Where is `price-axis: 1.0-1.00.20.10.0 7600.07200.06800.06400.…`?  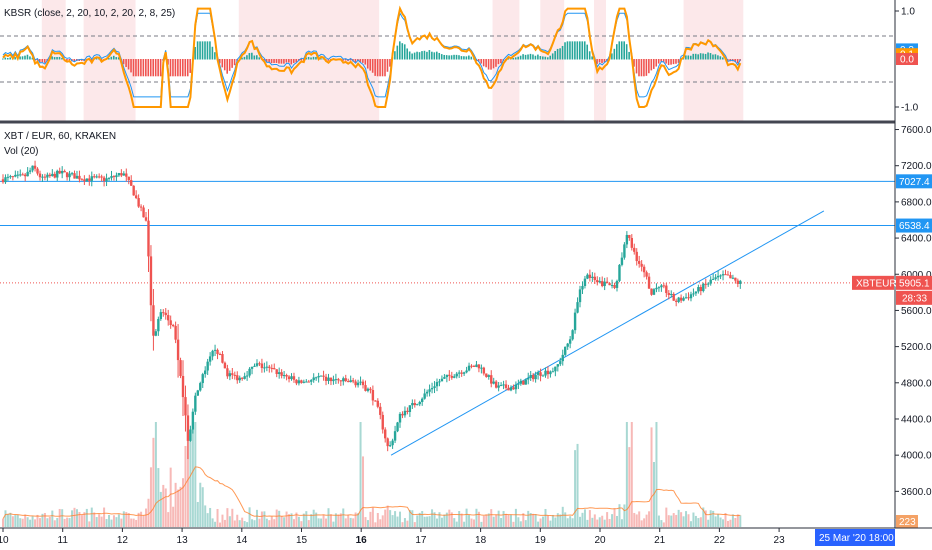 price-axis: 1.0-1.00.20.10.0 7600.07200.06800.06400.… is located at coordinates (892, 264).